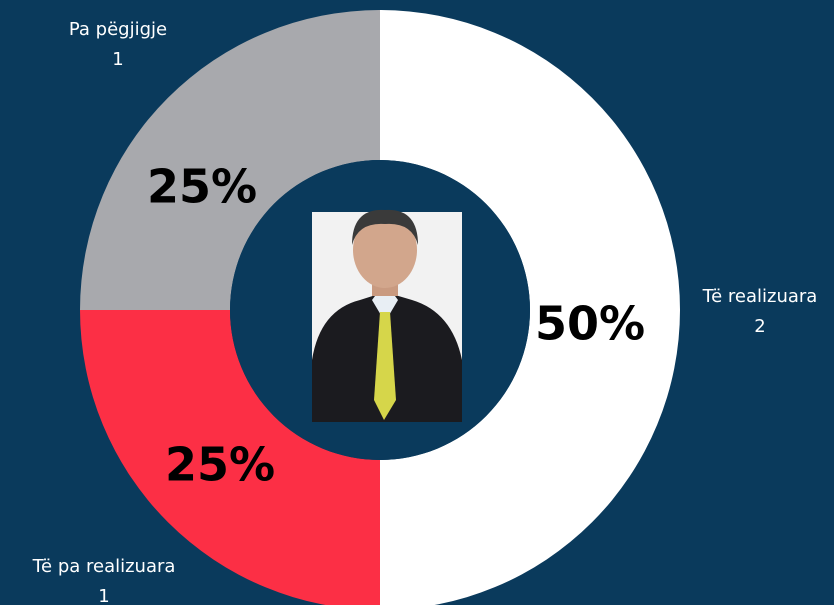  What do you see at coordinates (385, 250) in the screenshot?
I see `photo-face` at bounding box center [385, 250].